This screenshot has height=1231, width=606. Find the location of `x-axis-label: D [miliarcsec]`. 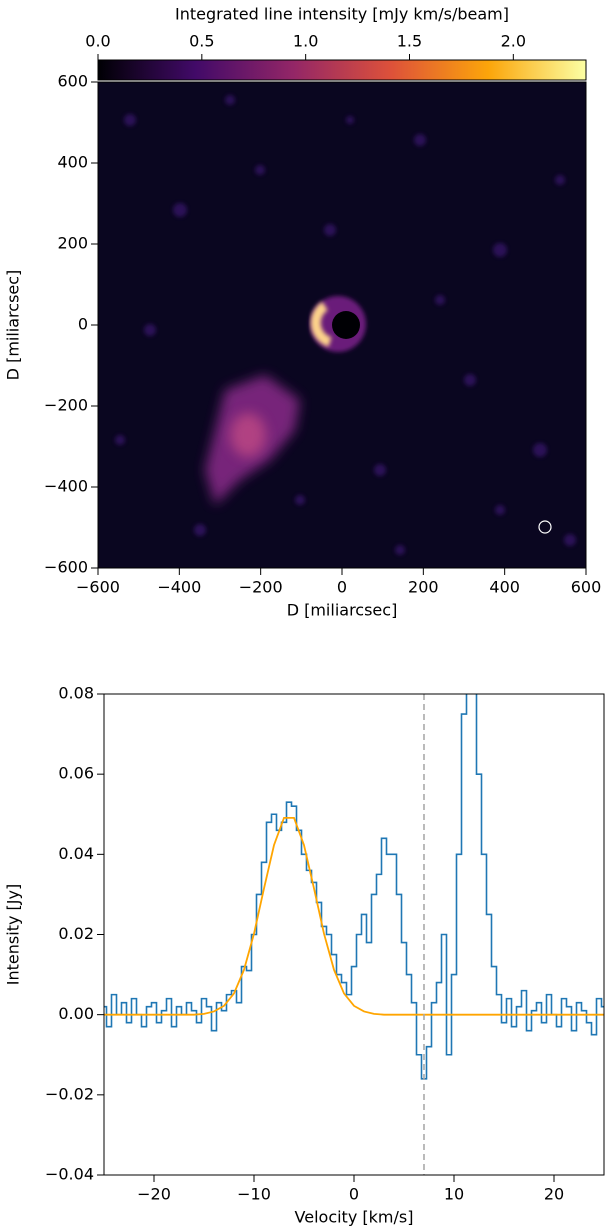

x-axis-label: D [miliarcsec] is located at coordinates (342, 610).